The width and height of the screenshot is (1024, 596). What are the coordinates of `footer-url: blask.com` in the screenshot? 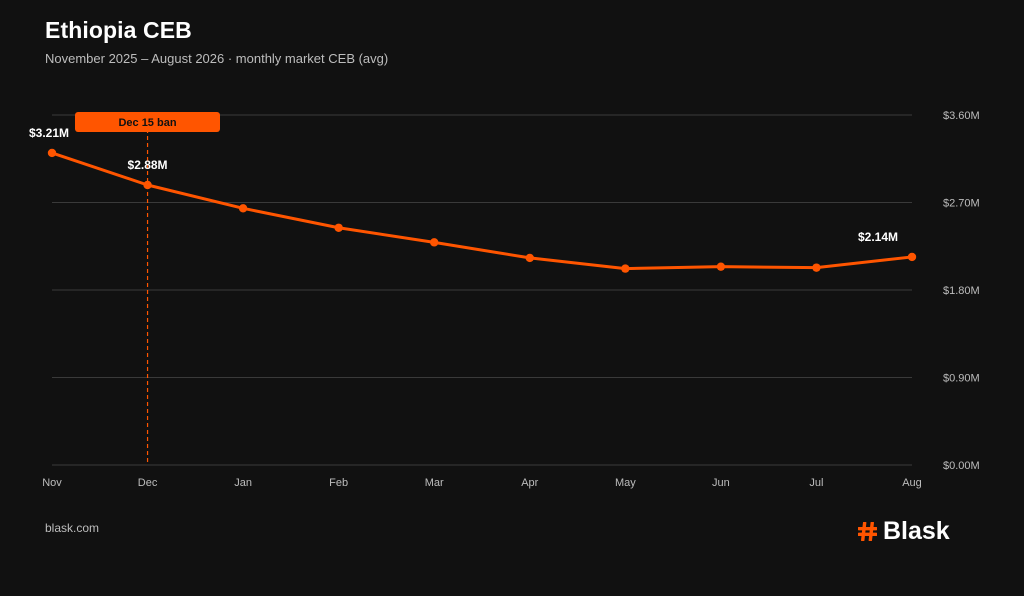 It's located at (72, 528).